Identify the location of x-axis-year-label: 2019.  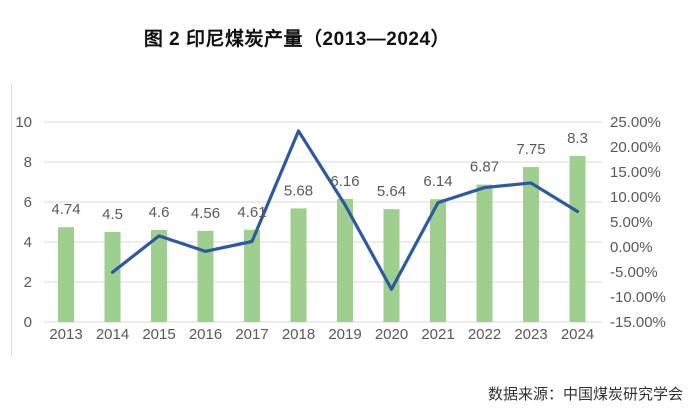
(344, 334).